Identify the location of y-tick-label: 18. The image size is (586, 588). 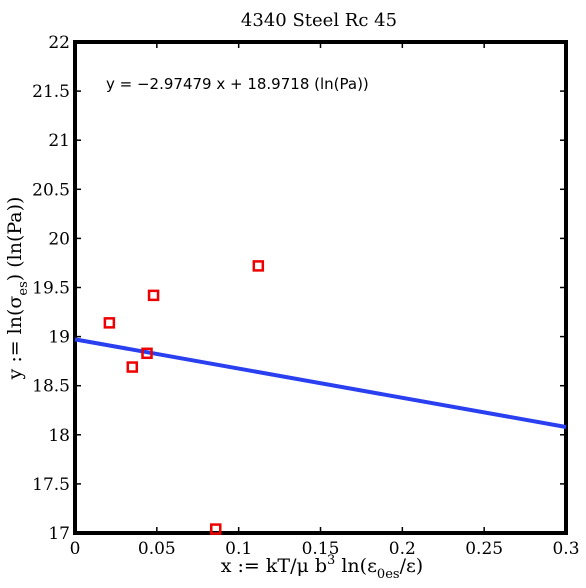
(59, 436).